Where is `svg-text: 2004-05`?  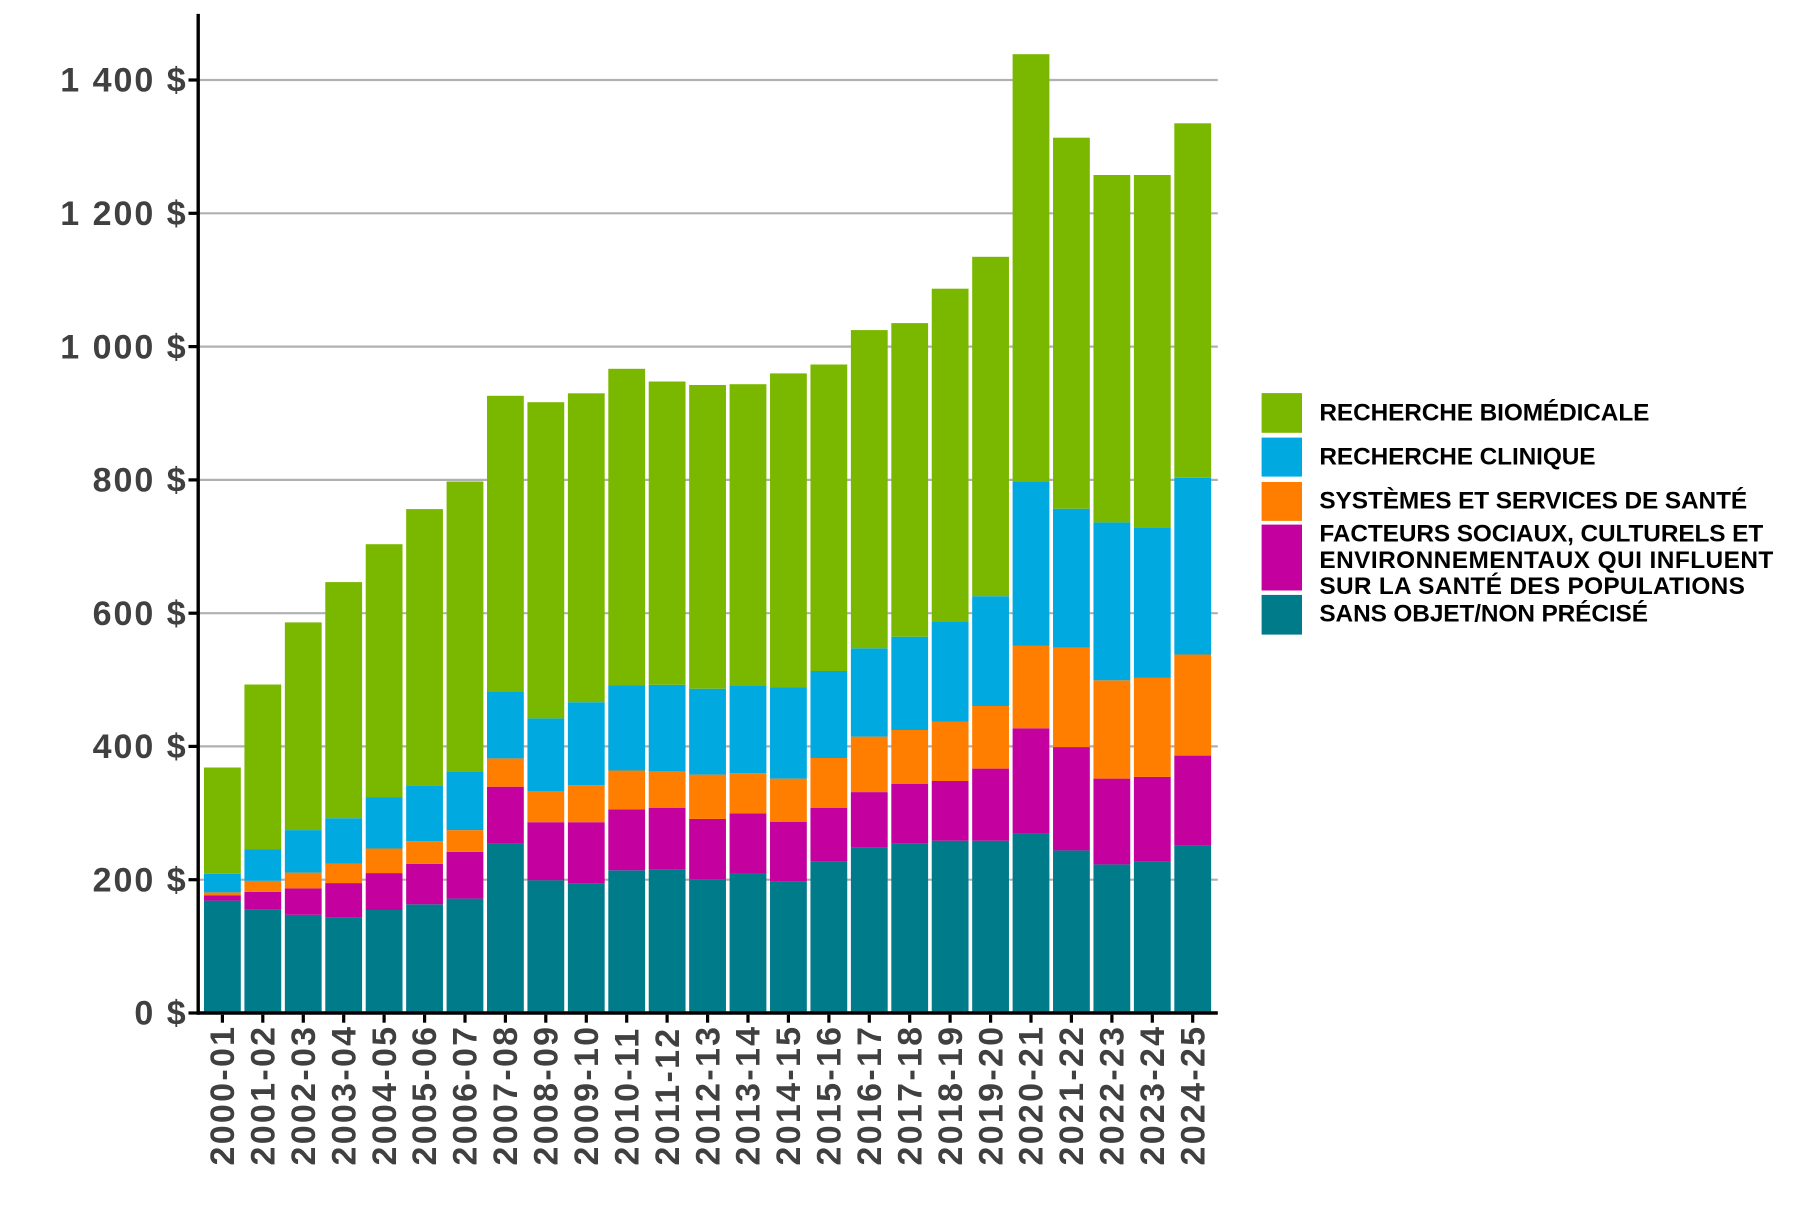
svg-text: 2004-05 is located at coordinates (385, 1095).